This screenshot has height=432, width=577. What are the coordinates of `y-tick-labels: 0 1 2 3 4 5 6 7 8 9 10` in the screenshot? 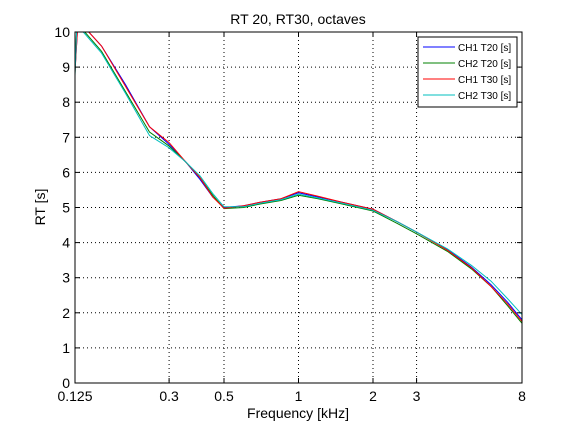 It's located at (62, 207).